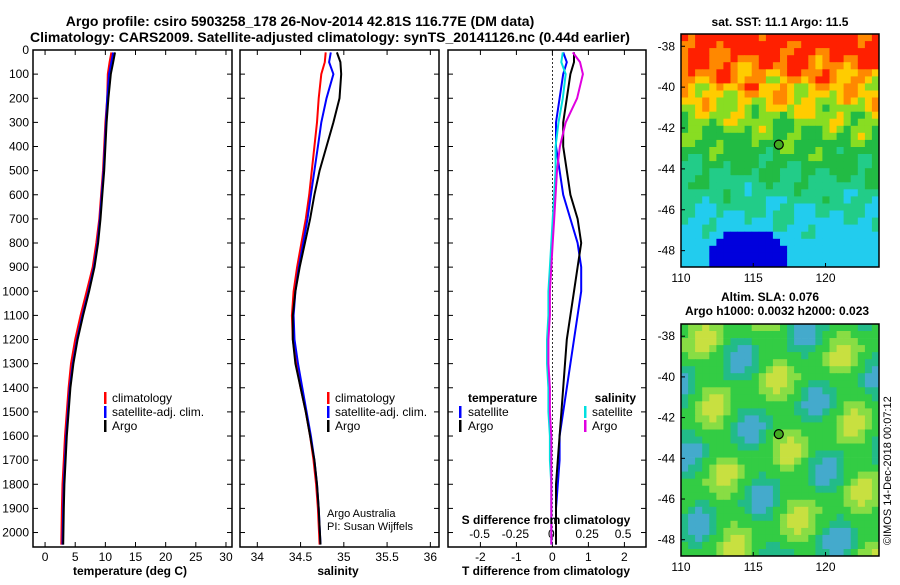  Describe the element at coordinates (585, 412) in the screenshot. I see `legend-swatch-s-satellite` at that location.